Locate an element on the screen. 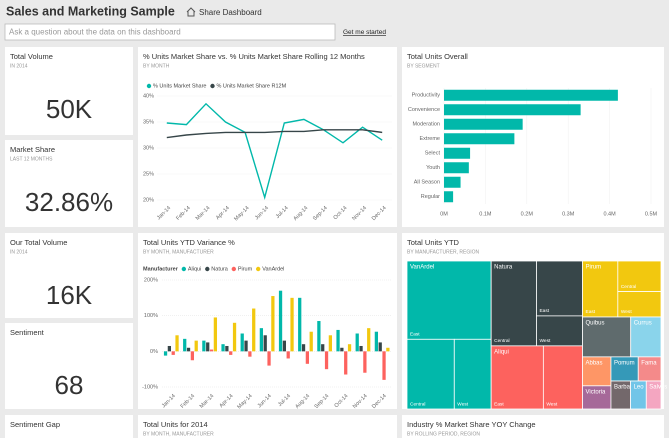 This screenshot has height=438, width=669. manufacturer-label: Pomum is located at coordinates (624, 363).